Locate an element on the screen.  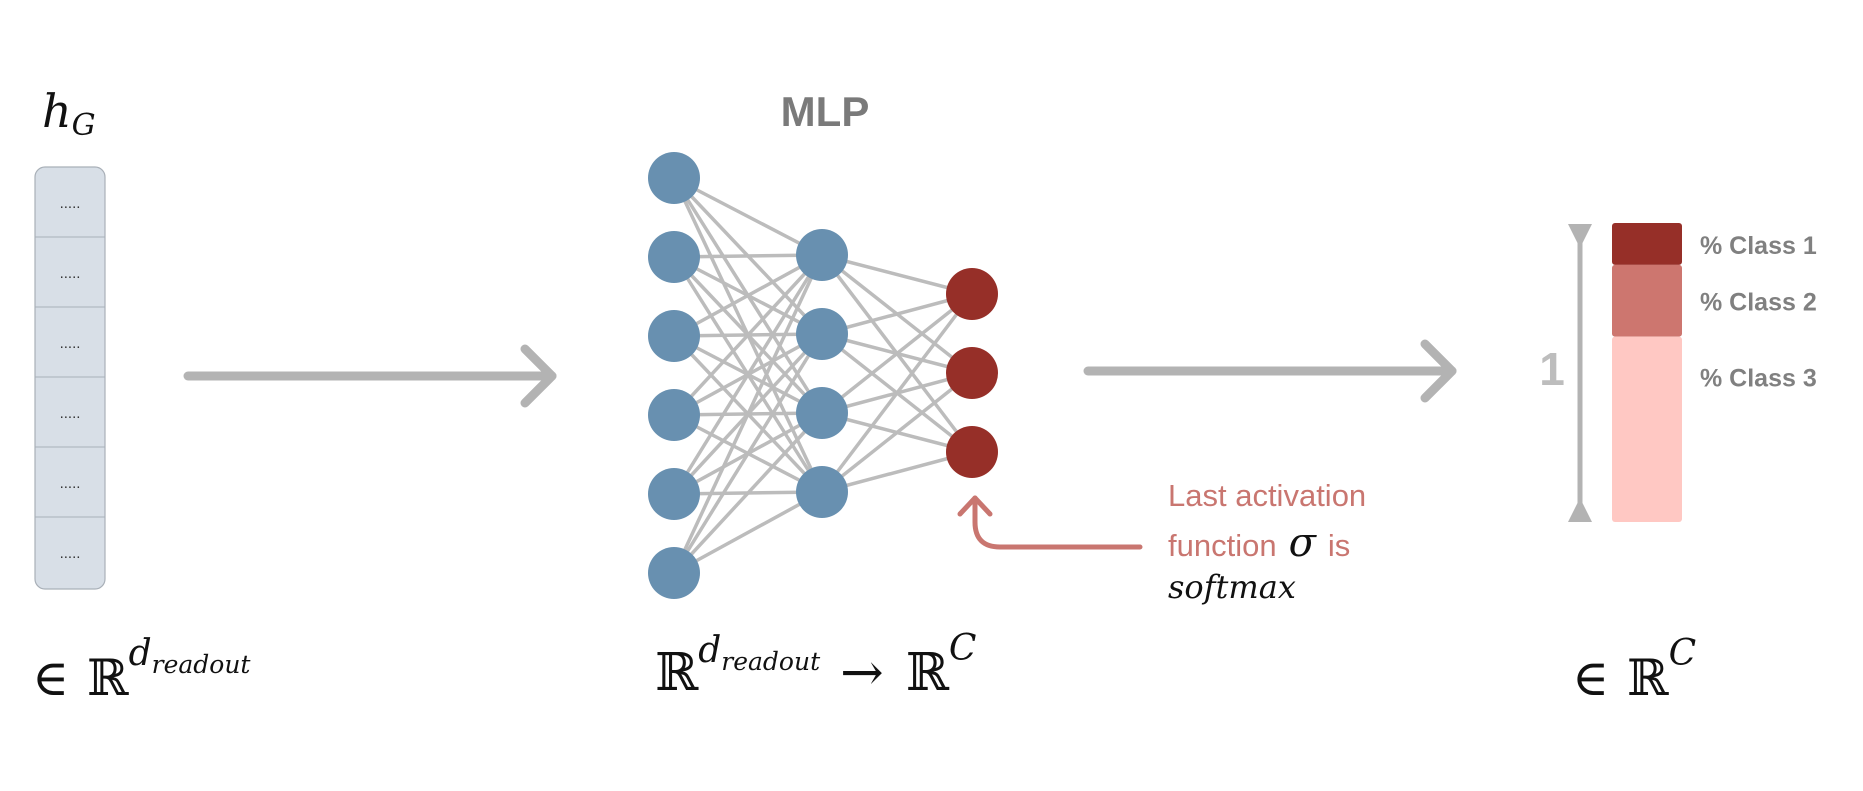
class-3-label: % Class 3 is located at coordinates (1758, 379).